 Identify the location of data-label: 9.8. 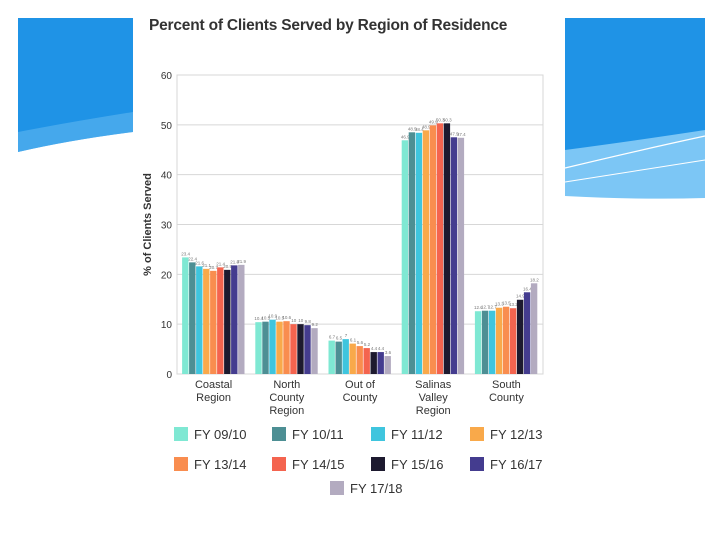
(308, 321).